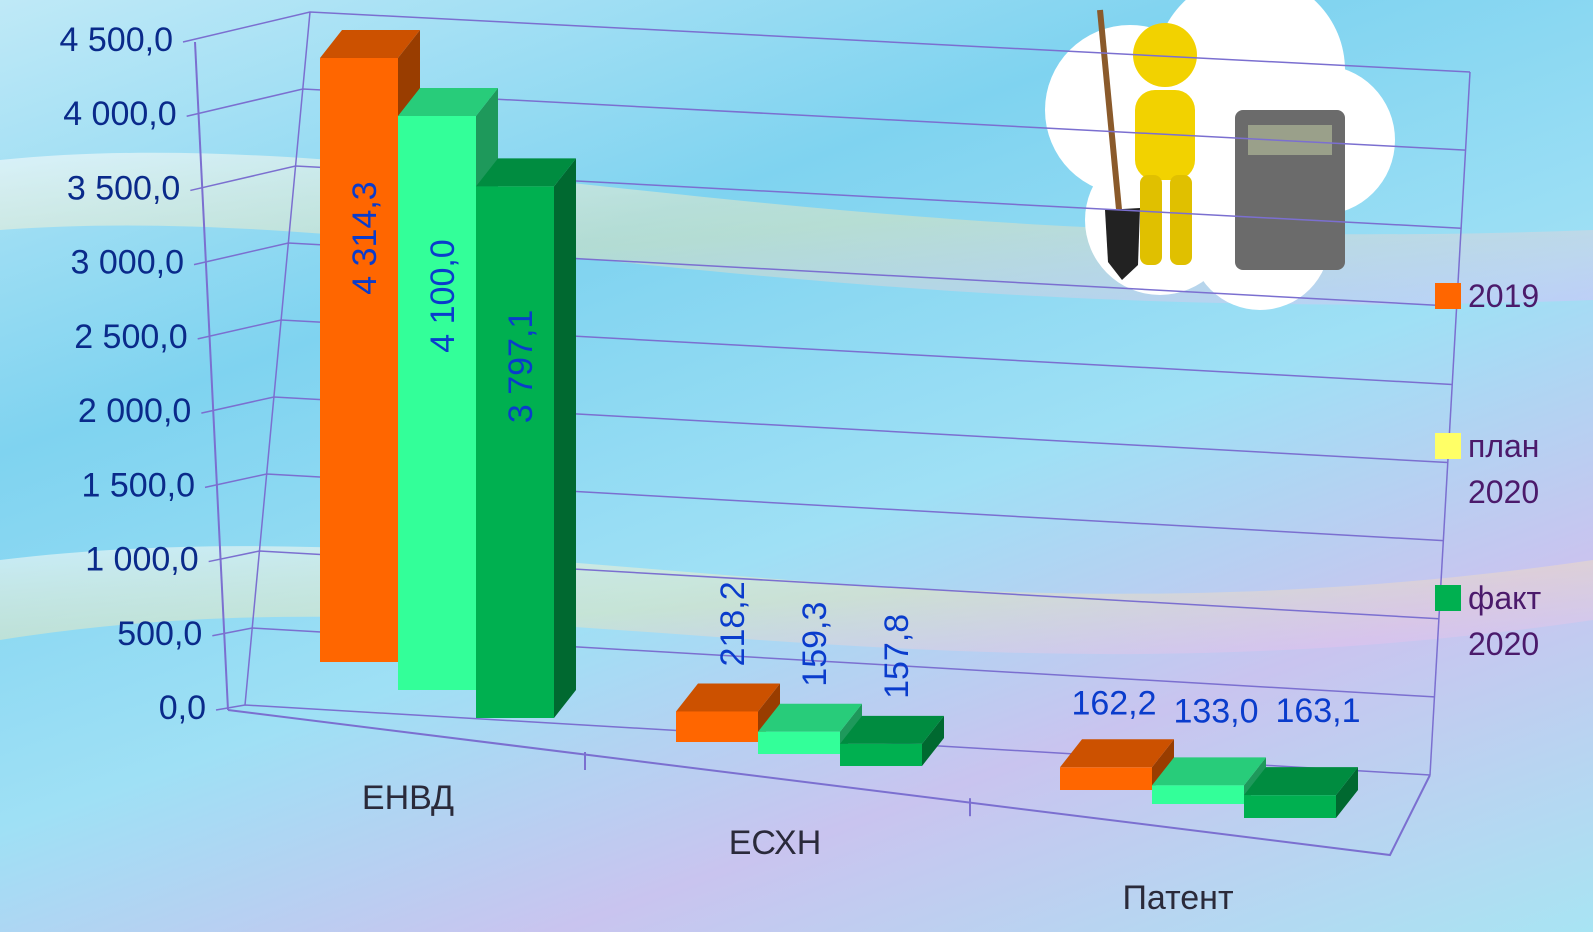 This screenshot has height=932, width=1593. I want to click on x-tick-label: ЕНВД, so click(408, 798).